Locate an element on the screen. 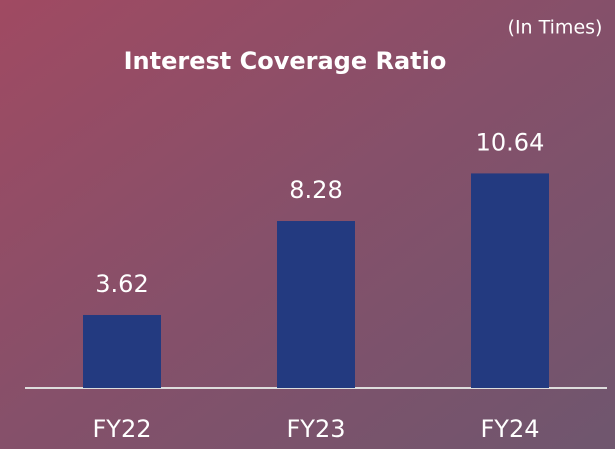 The height and width of the screenshot is (449, 615). value-label: 3.62 is located at coordinates (121, 284).